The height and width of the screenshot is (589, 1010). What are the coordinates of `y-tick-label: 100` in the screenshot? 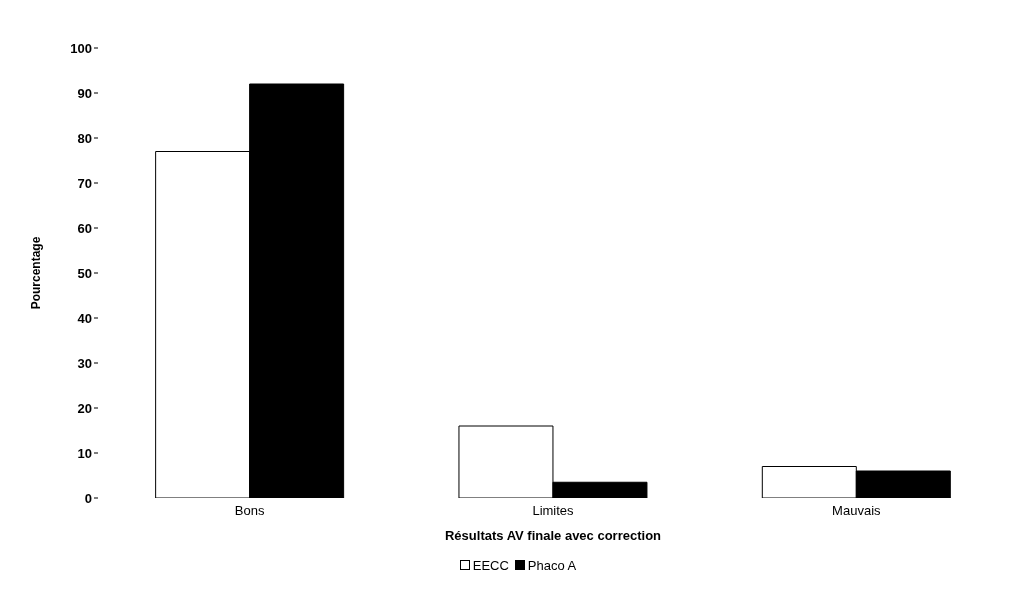 It's located at (81, 48).